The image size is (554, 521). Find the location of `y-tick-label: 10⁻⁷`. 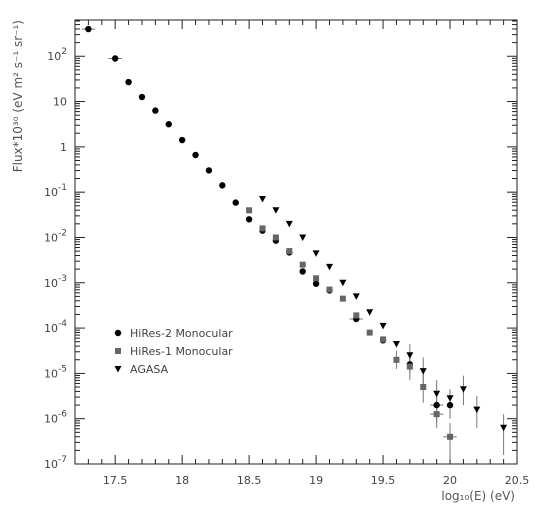

y-tick-label: 10⁻⁷ is located at coordinates (55, 463).